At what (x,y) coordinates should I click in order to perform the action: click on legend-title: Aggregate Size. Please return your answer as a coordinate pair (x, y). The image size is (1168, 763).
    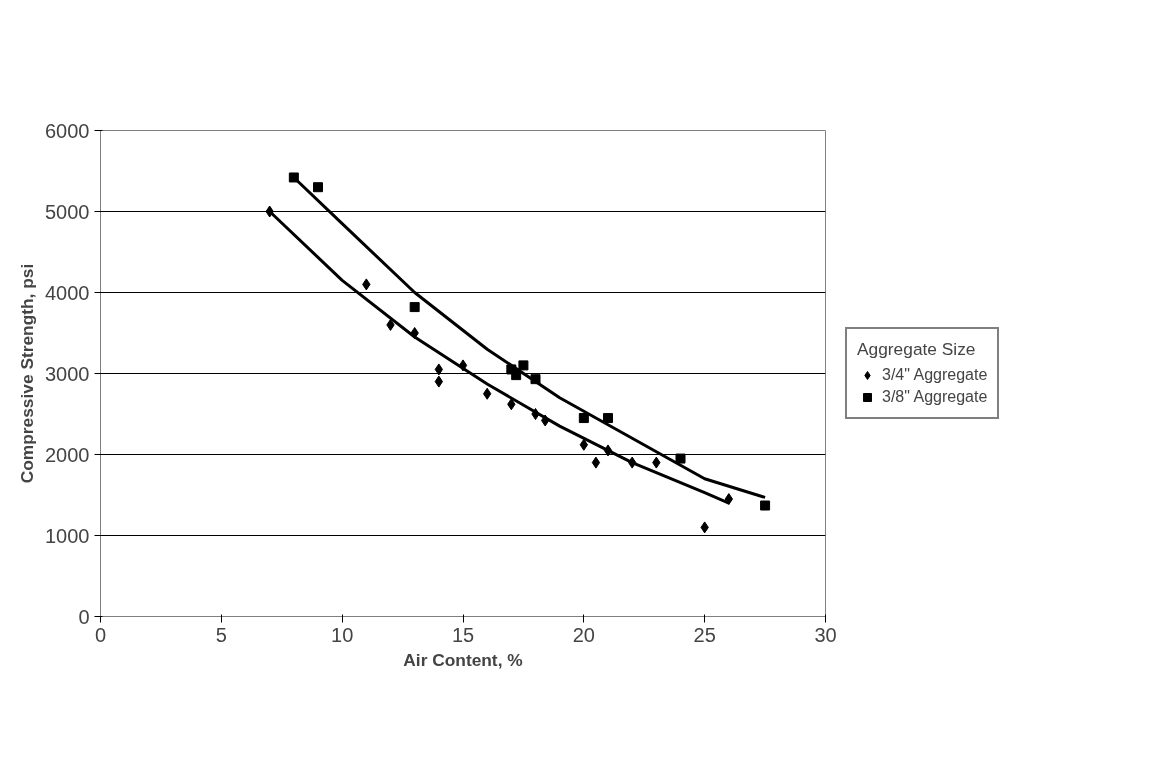
    Looking at the image, I should click on (917, 349).